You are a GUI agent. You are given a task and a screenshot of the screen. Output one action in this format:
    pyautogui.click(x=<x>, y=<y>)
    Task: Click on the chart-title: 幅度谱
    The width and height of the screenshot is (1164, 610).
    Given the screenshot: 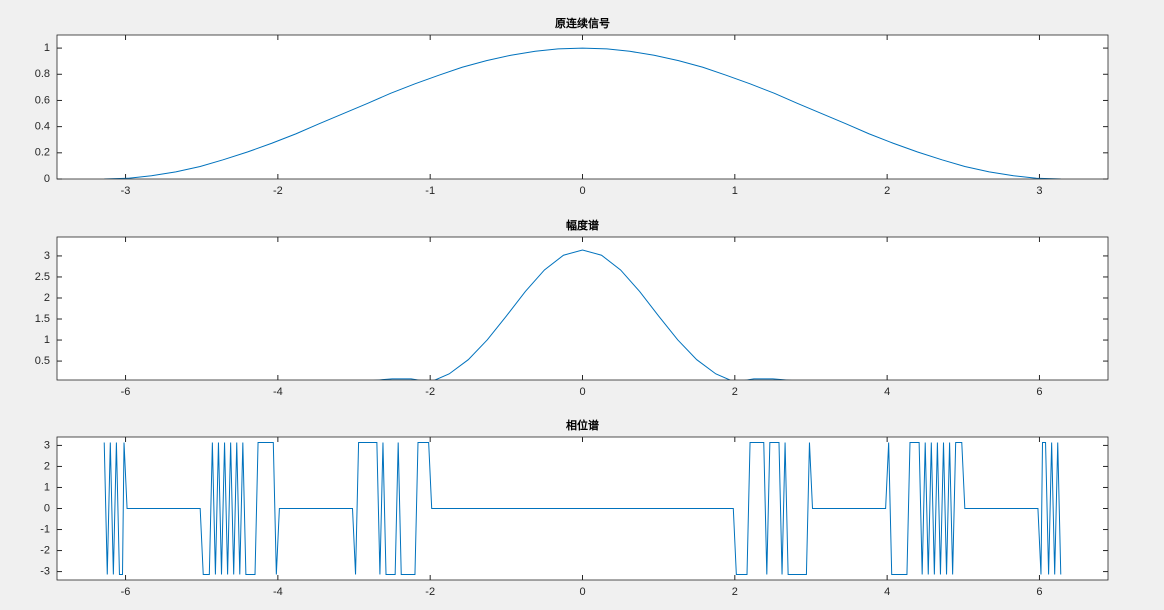 What is the action you would take?
    pyautogui.click(x=582, y=225)
    